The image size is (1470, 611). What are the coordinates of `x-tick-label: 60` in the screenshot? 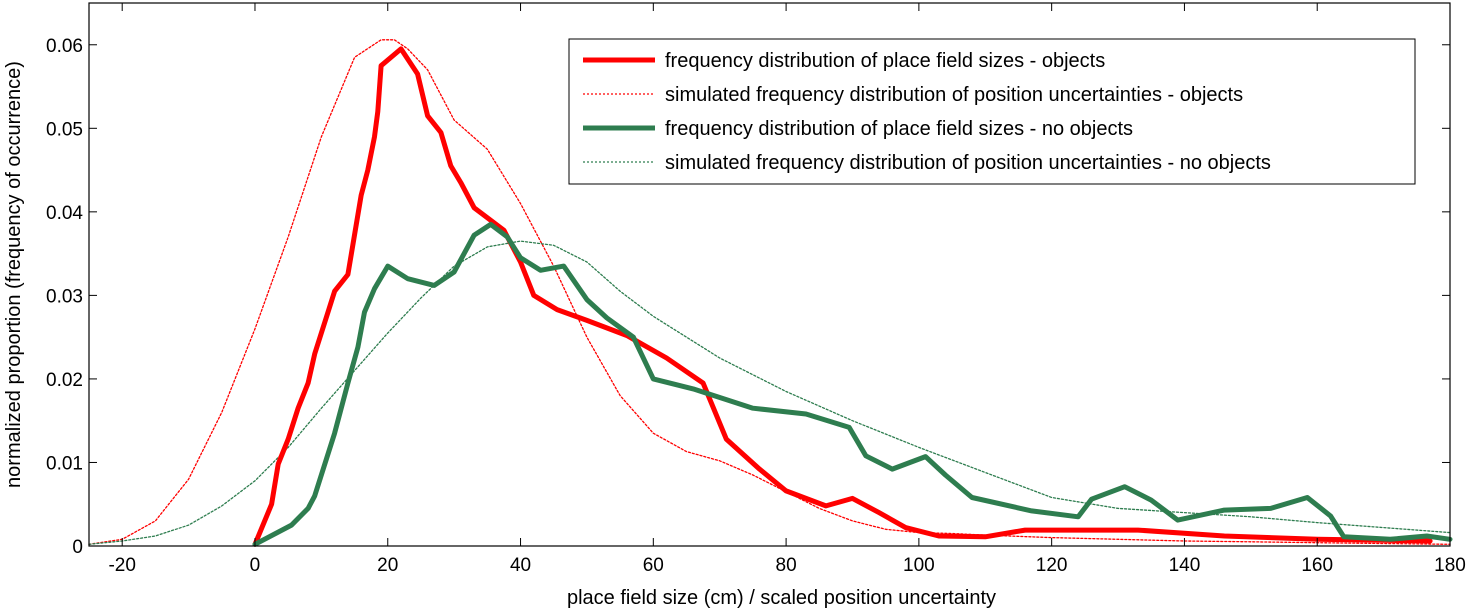 It's located at (653, 565).